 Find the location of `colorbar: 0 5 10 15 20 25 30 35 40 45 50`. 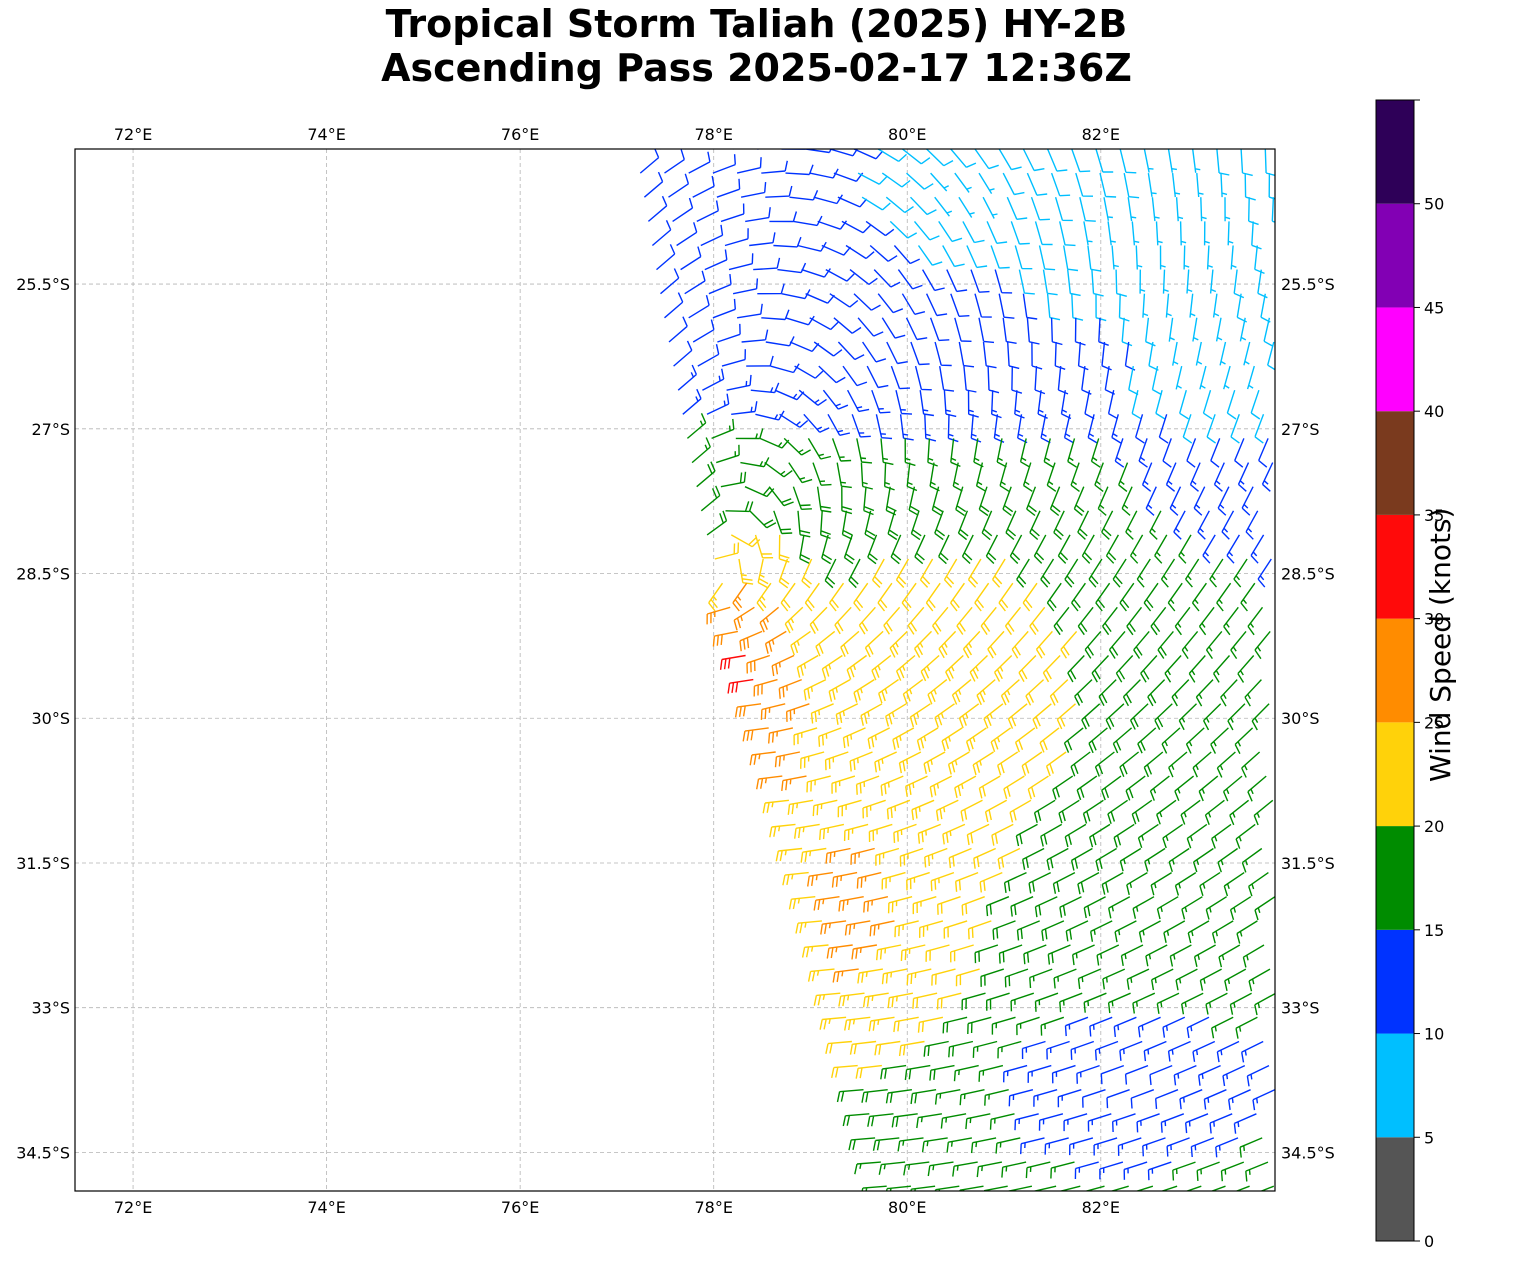

colorbar: 0 5 10 15 20 25 30 35 40 45 50 is located at coordinates (1409, 675).